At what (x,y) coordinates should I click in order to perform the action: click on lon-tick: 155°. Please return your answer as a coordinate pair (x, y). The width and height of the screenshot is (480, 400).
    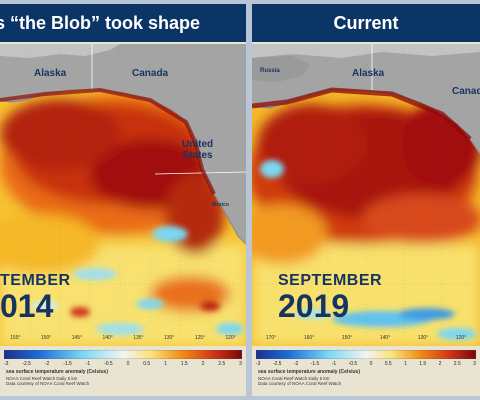
    Looking at the image, I should click on (15, 338).